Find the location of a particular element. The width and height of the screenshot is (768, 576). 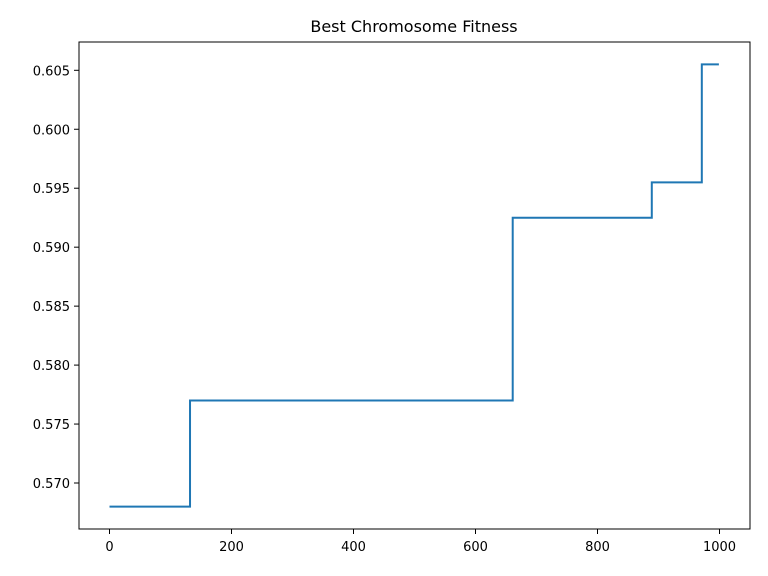

chart-title: Best Chromosome Fitness is located at coordinates (413, 26).